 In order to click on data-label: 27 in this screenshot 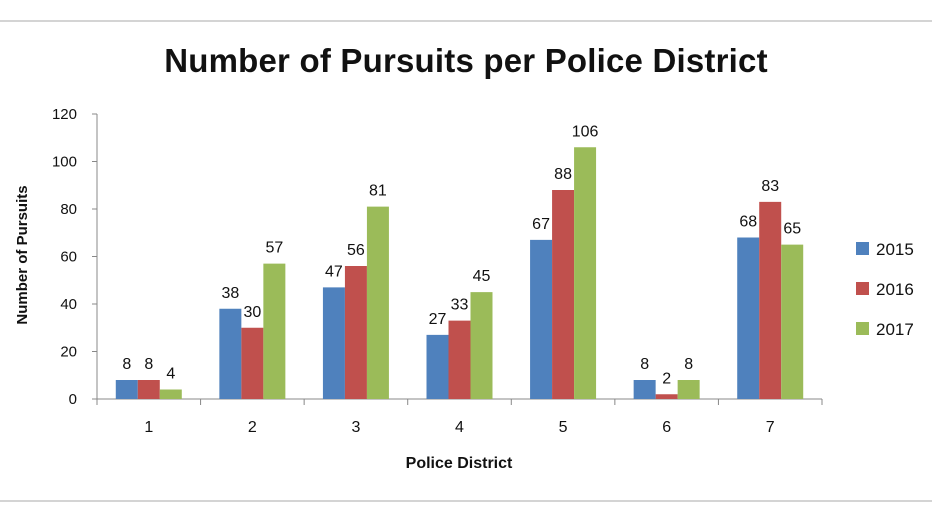, I will do `click(438, 319)`.